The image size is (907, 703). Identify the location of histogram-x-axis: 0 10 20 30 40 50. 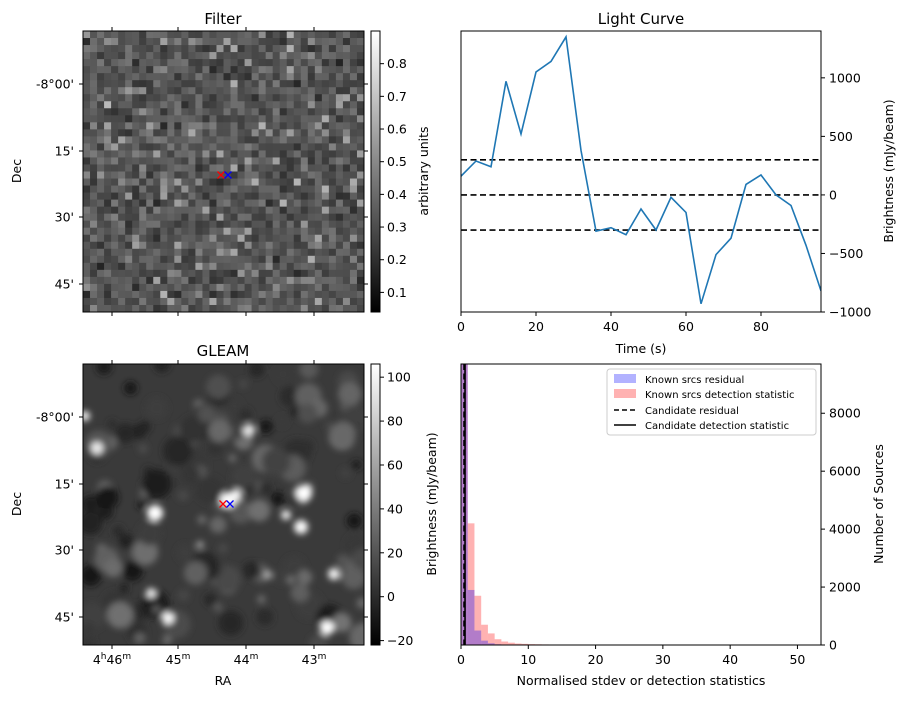
(631, 656).